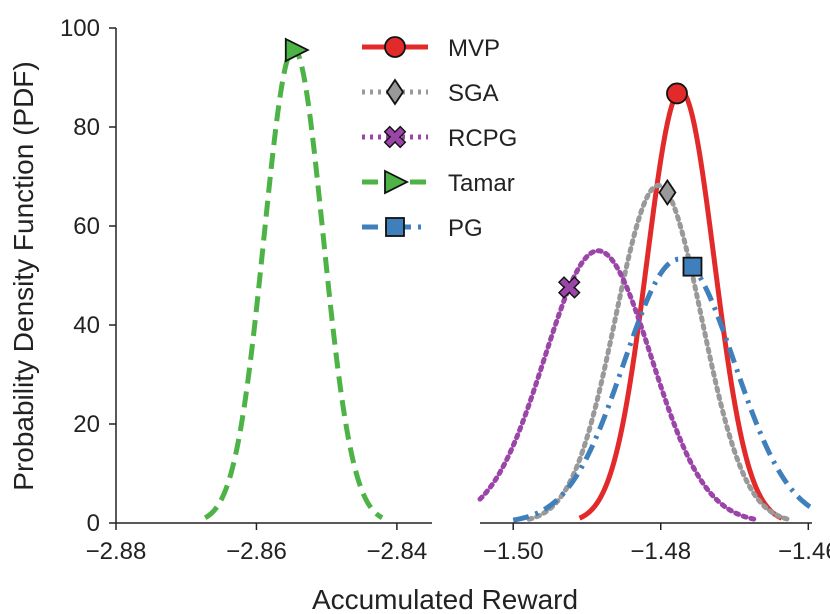  I want to click on marker-rcpg-fill, so click(569, 287).